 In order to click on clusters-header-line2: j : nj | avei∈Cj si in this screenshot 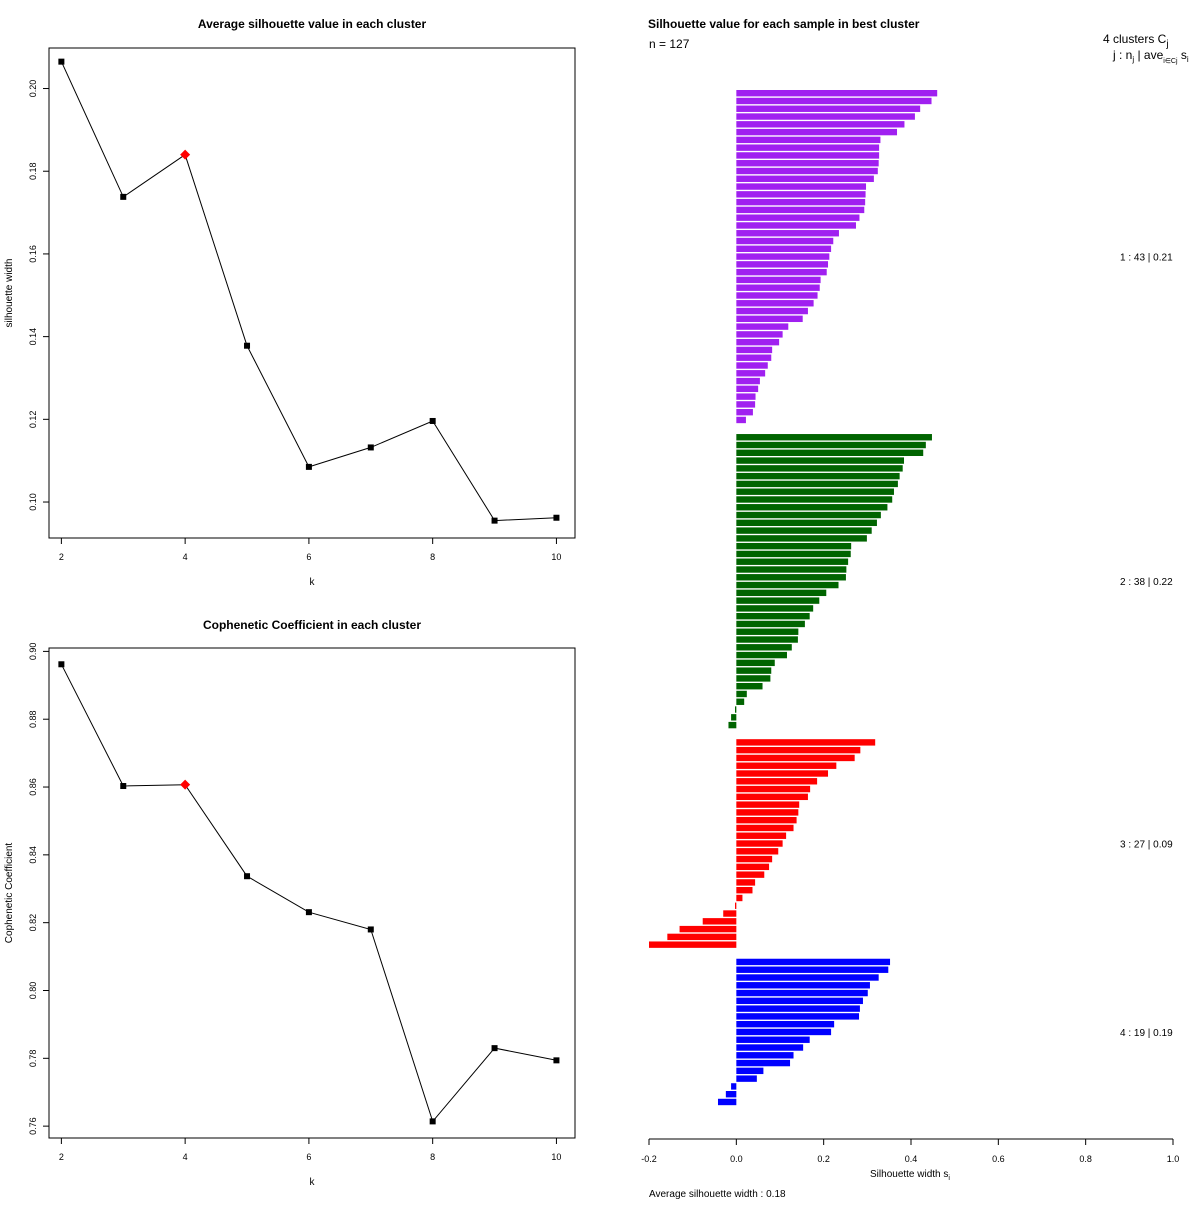, I will do `click(1150, 56)`.